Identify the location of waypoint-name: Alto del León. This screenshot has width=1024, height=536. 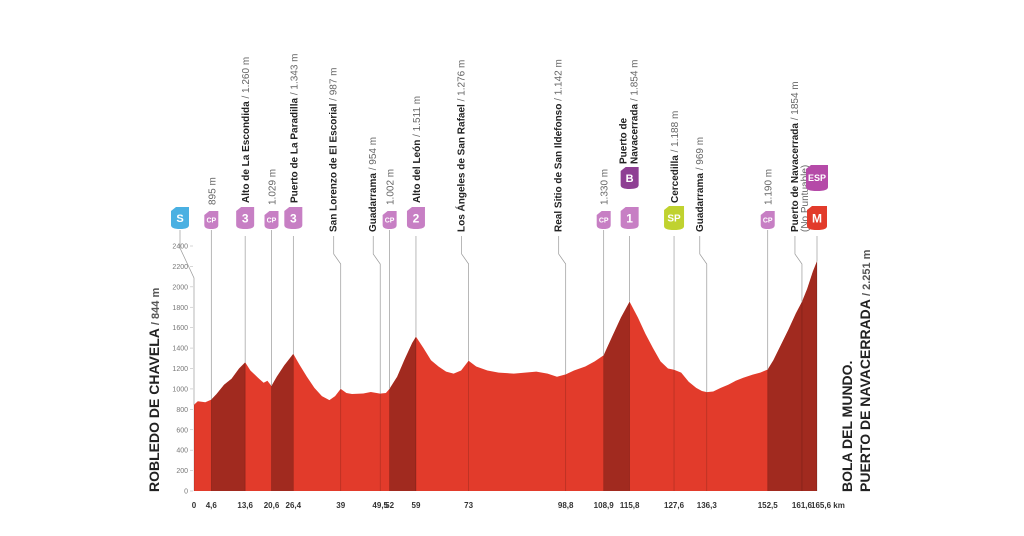
(417, 171).